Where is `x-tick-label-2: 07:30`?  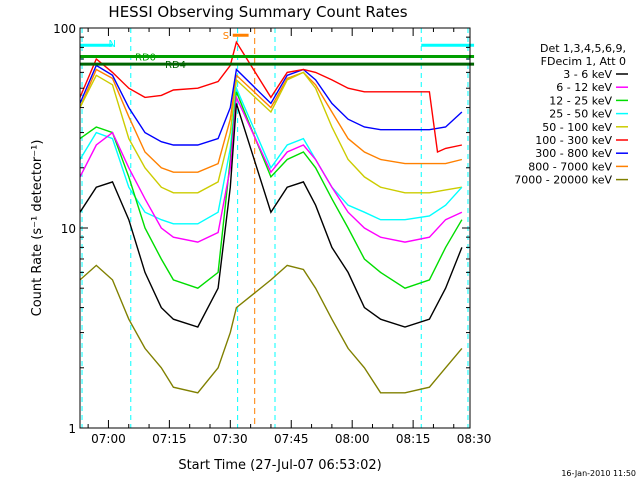 x-tick-label-2: 07:30 is located at coordinates (230, 439).